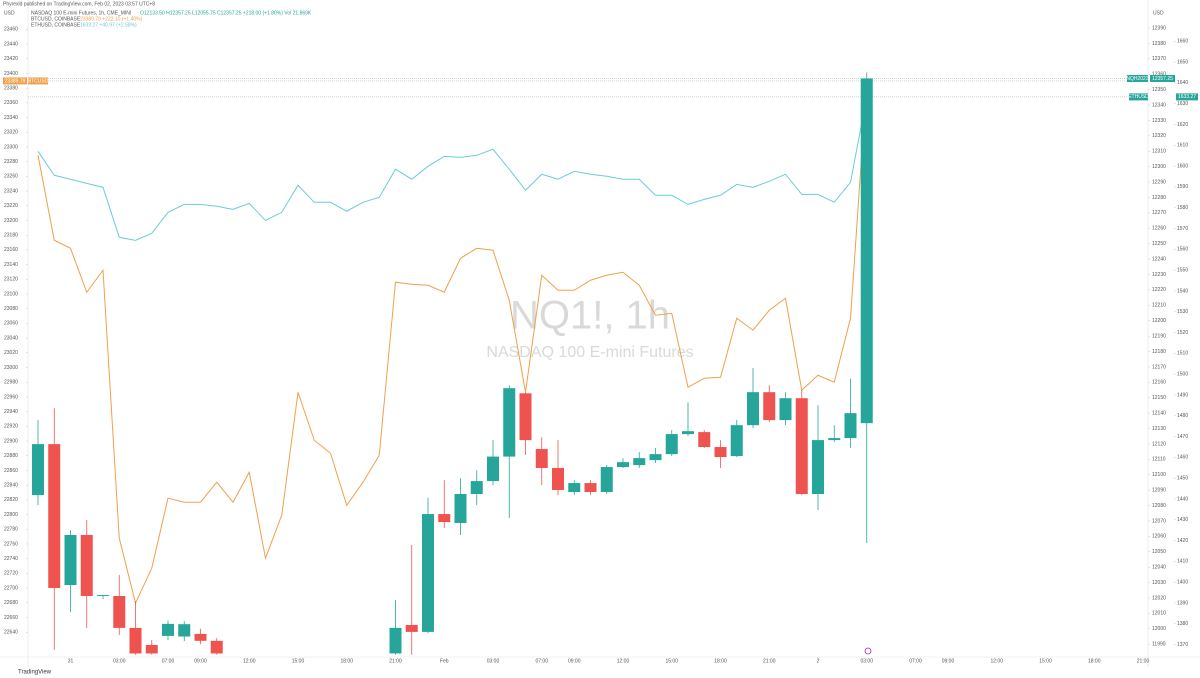 The width and height of the screenshot is (1200, 678). I want to click on x-tick-label: 12:00, so click(996, 661).